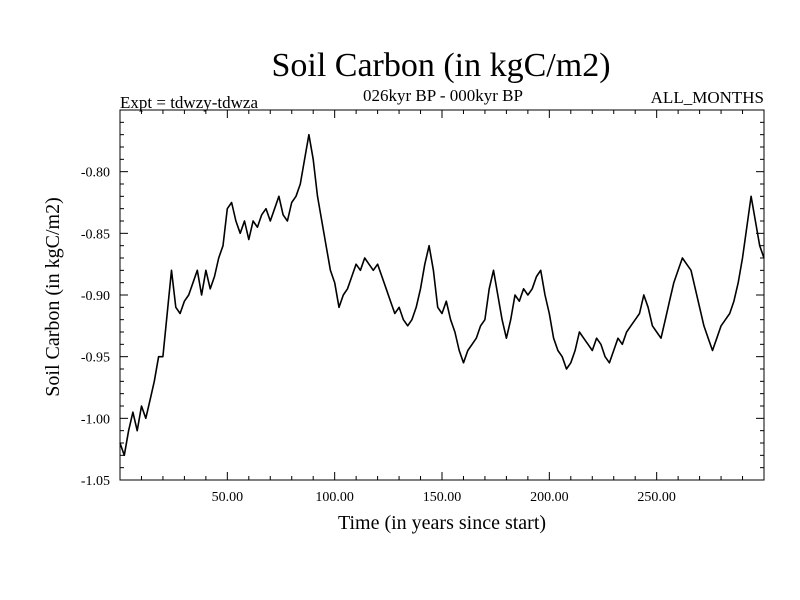 The image size is (800, 600). What do you see at coordinates (95, 481) in the screenshot?
I see `y-tick-label: -1.05` at bounding box center [95, 481].